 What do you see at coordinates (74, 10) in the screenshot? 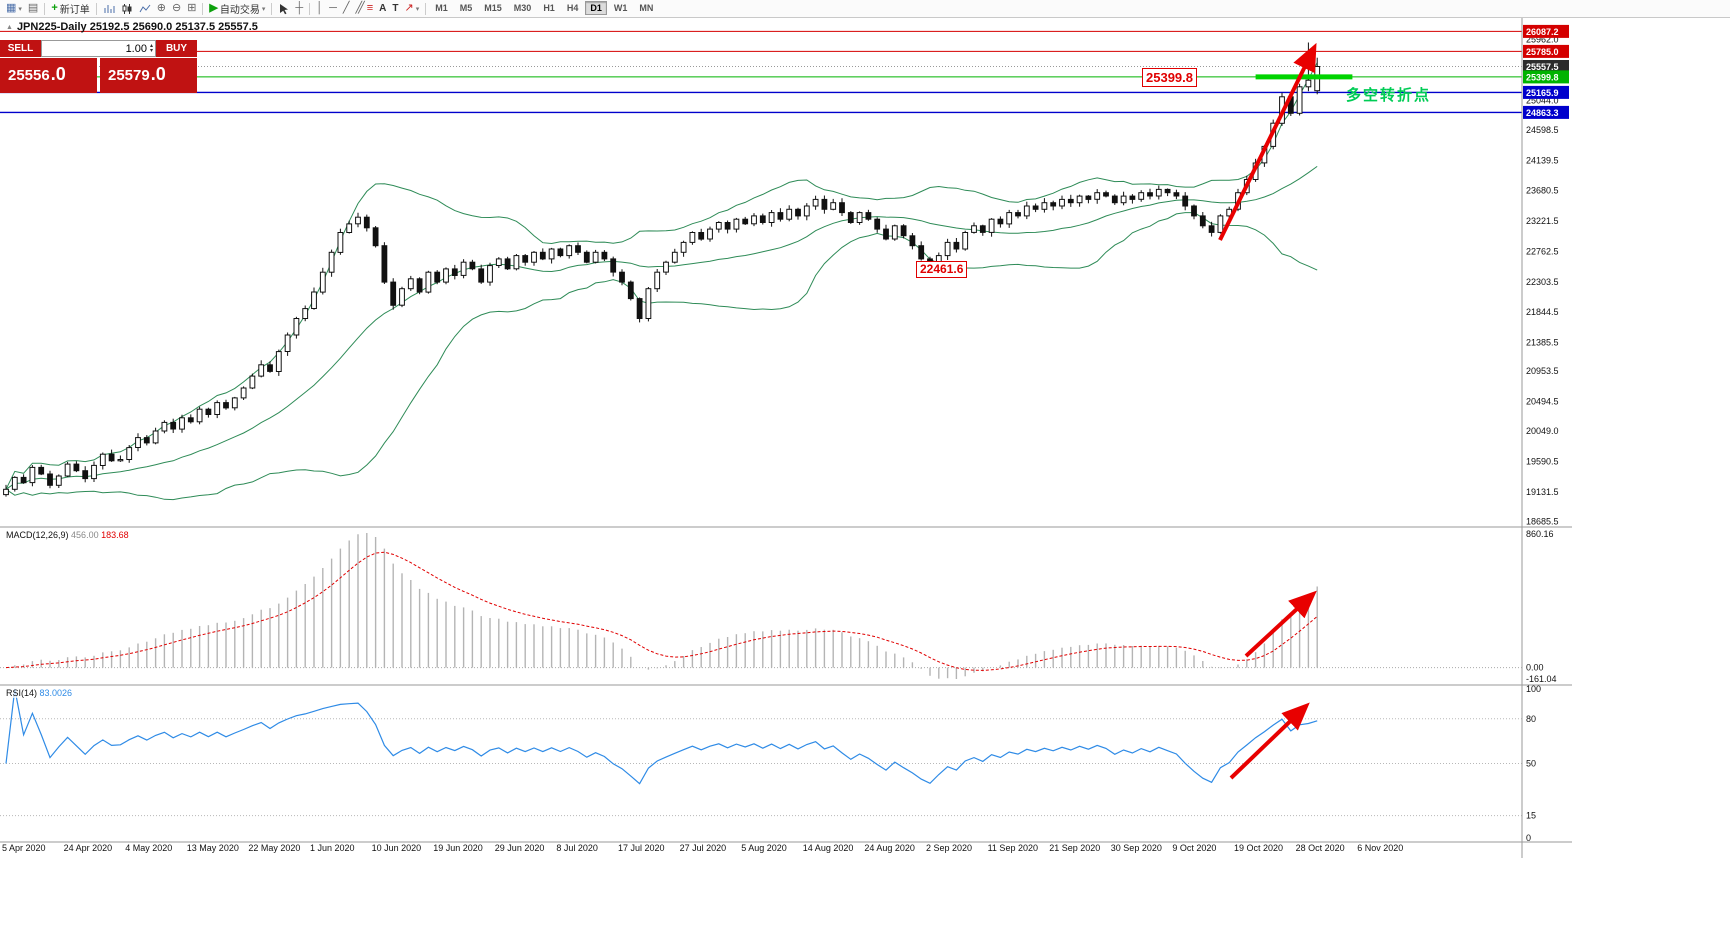
I see `new-order-label: 新订单` at bounding box center [74, 10].